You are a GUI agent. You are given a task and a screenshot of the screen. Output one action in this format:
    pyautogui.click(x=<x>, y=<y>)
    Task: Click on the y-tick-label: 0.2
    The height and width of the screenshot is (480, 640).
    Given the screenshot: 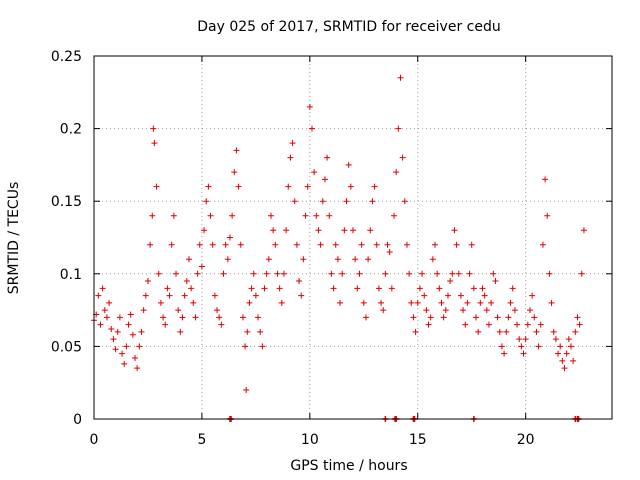 What is the action you would take?
    pyautogui.click(x=71, y=130)
    